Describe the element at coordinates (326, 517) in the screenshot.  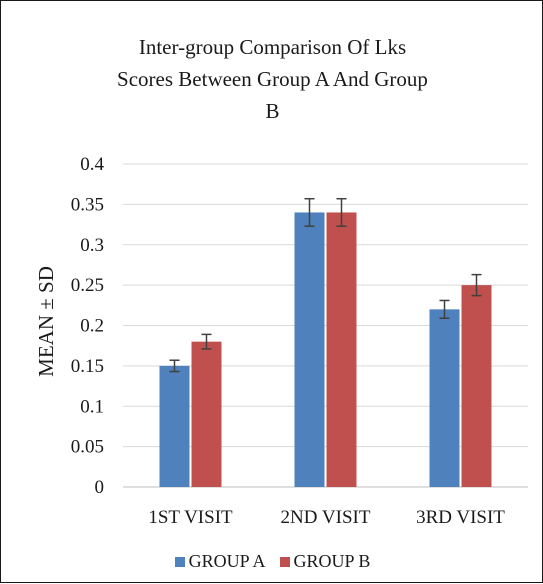
I see `x-tick-label: 2ND VISIT` at that location.